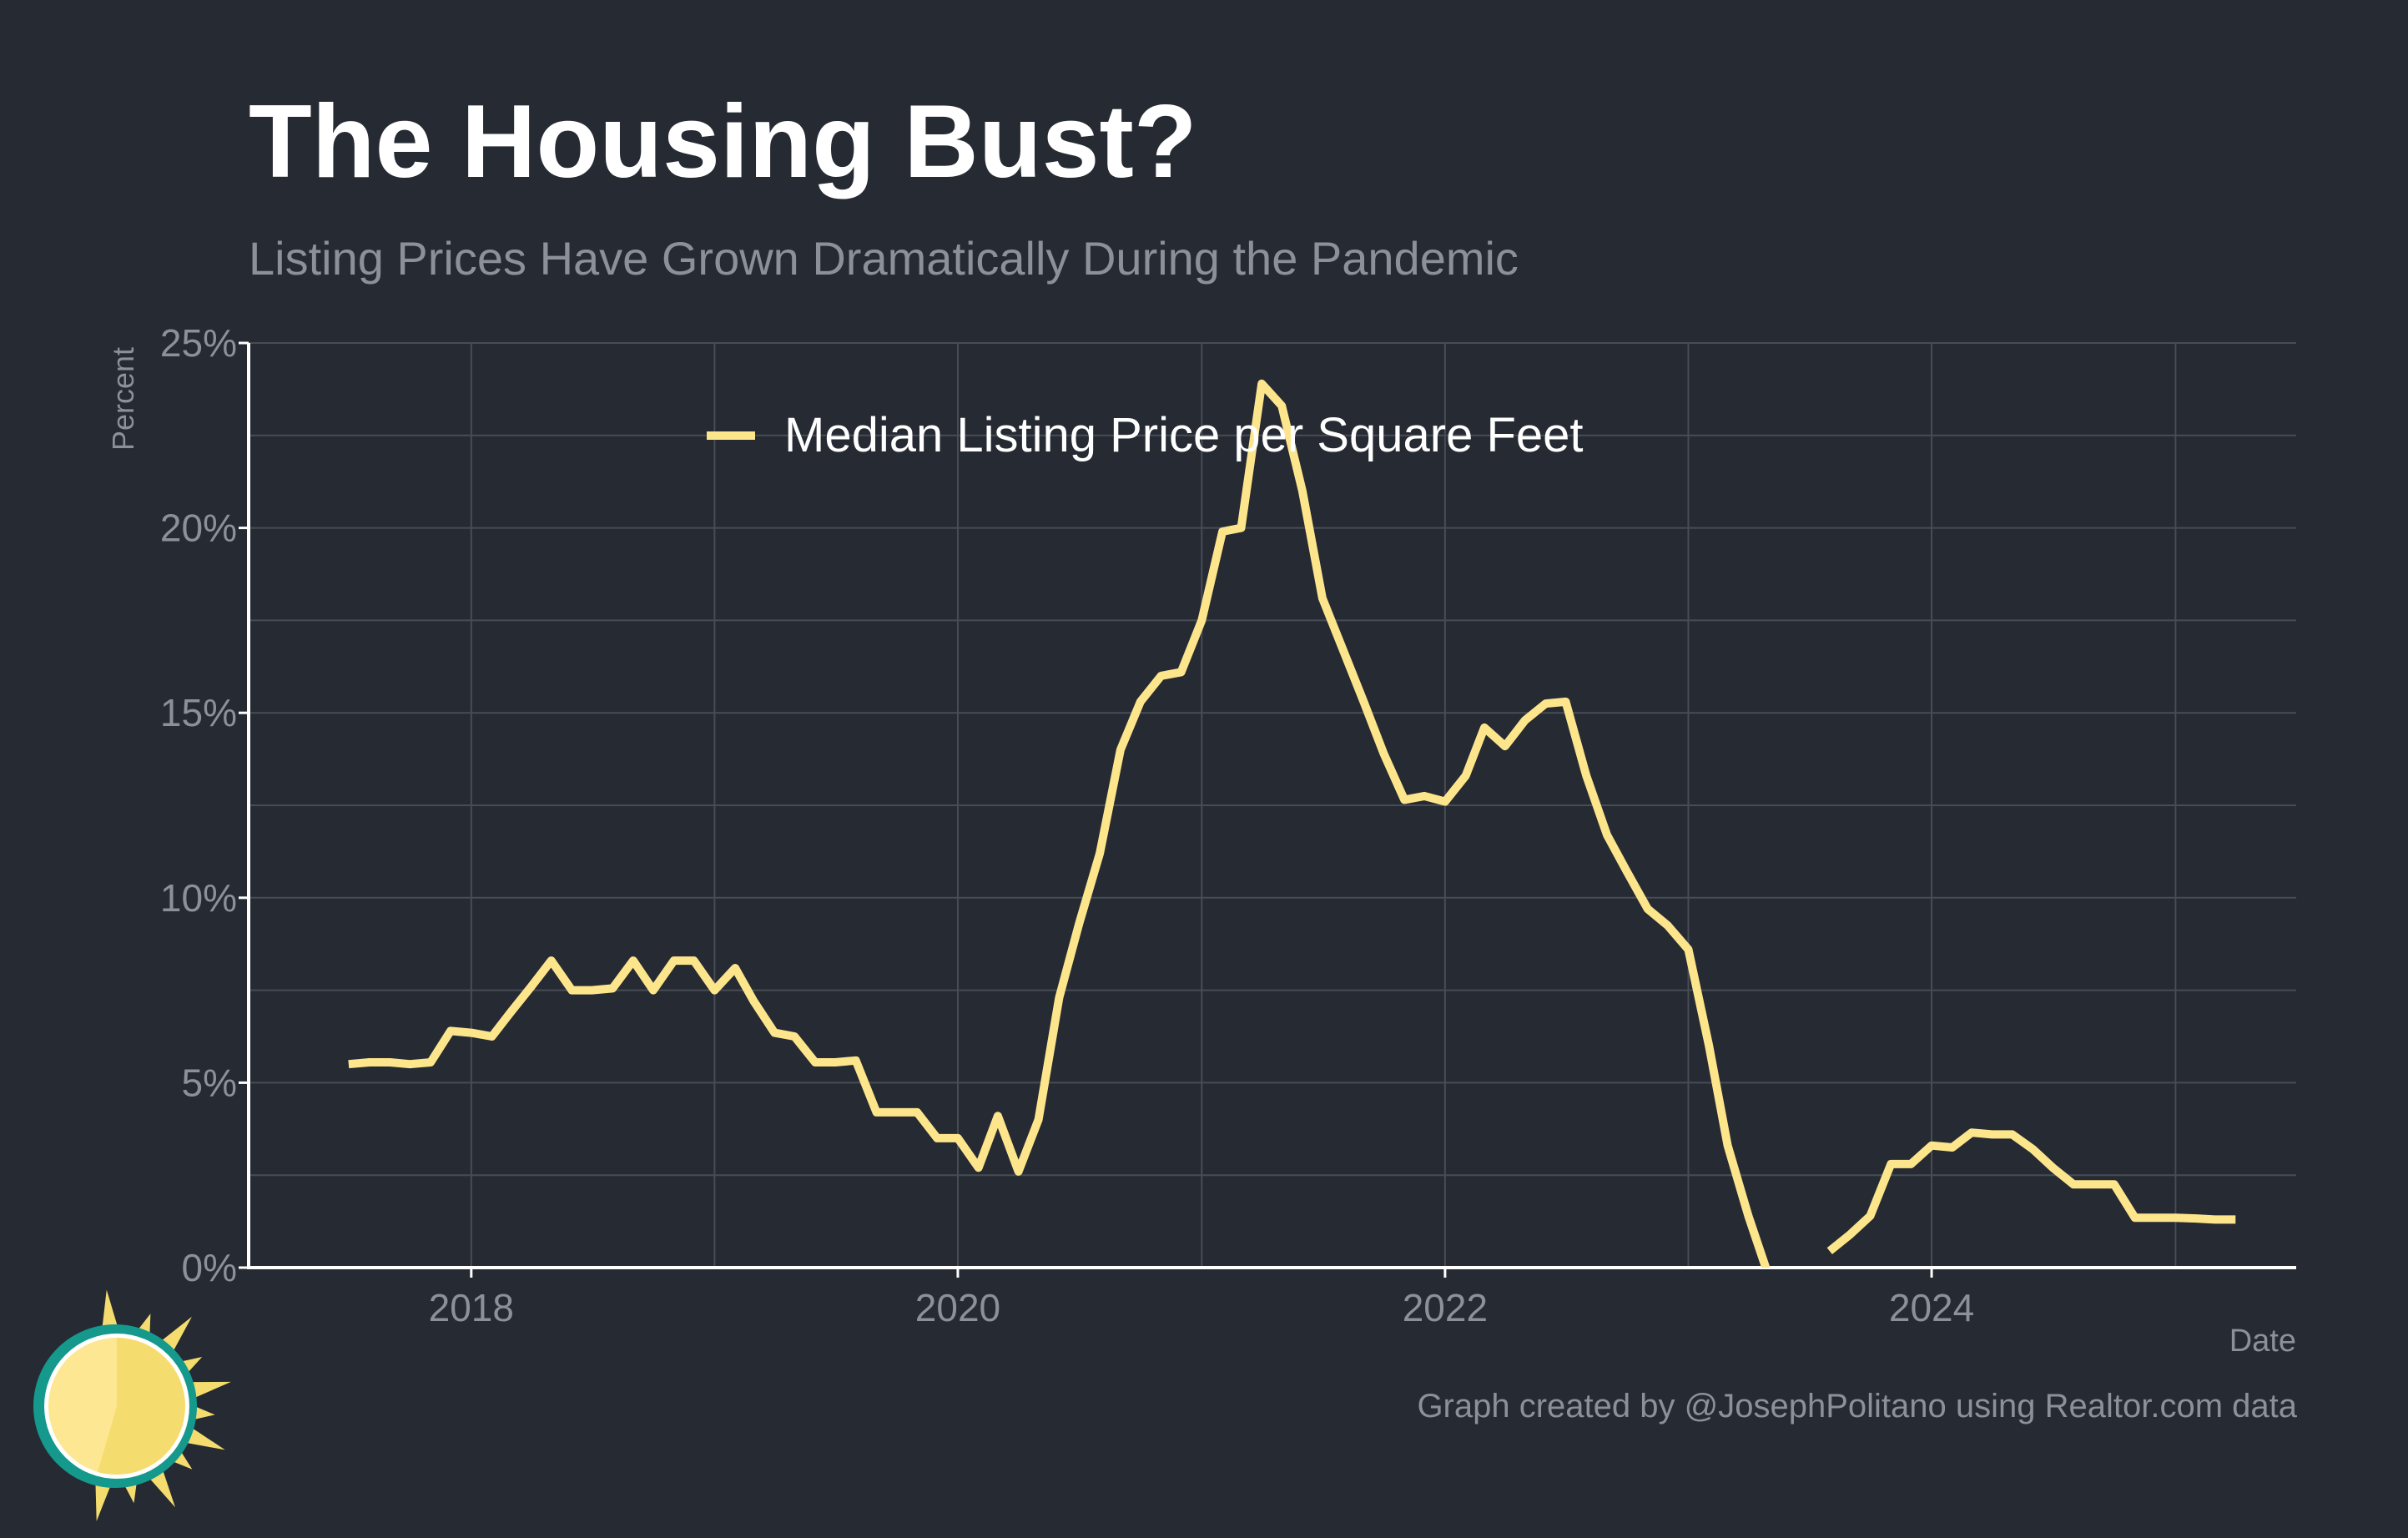  Describe the element at coordinates (198, 898) in the screenshot. I see `y-tick-label: 10%` at that location.